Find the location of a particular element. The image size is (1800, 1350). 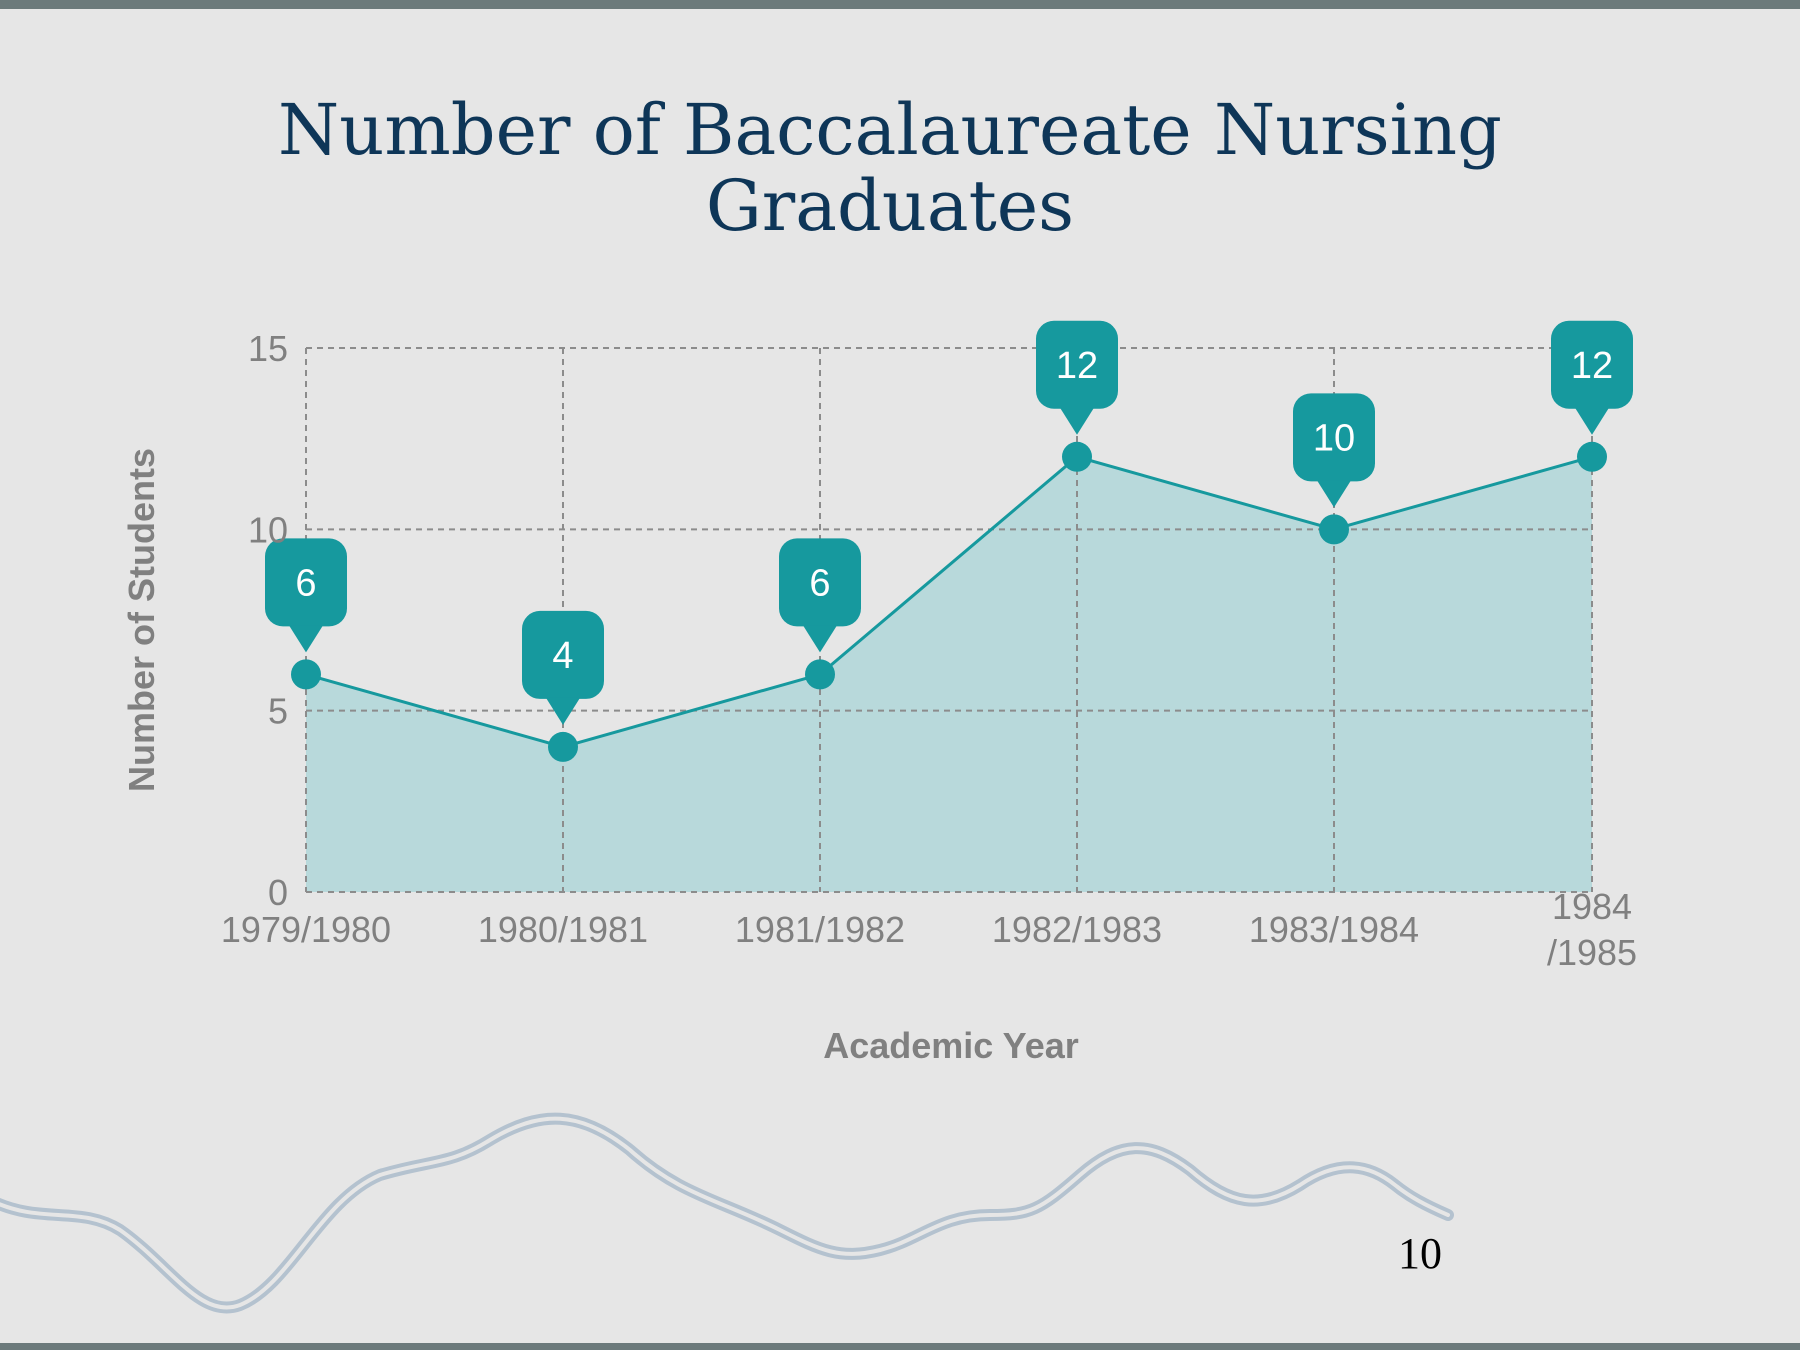

y-tick-label: 15 is located at coordinates (268, 348).